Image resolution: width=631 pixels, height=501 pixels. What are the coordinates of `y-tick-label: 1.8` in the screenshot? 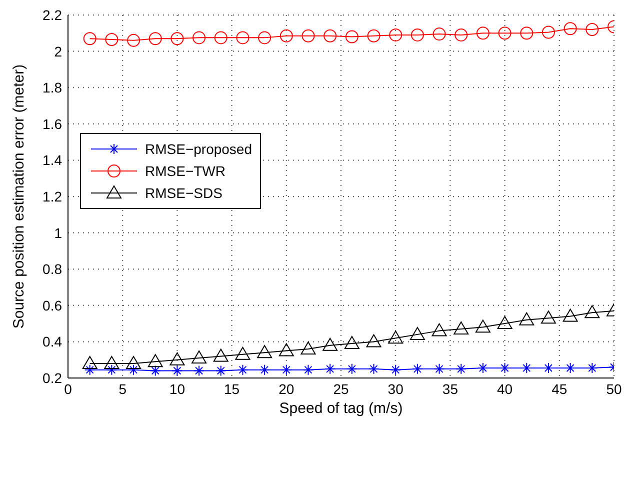 It's located at (52, 88).